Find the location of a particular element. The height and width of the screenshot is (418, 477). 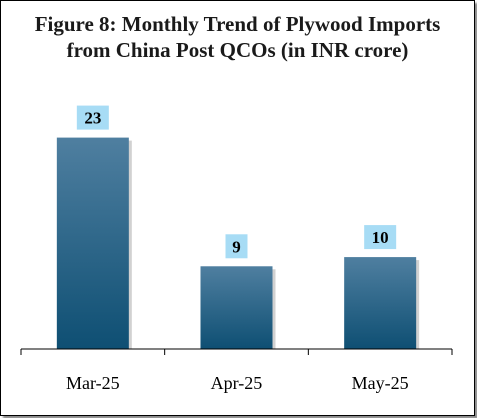

x-tick-label: Mar-25 is located at coordinates (93, 383).